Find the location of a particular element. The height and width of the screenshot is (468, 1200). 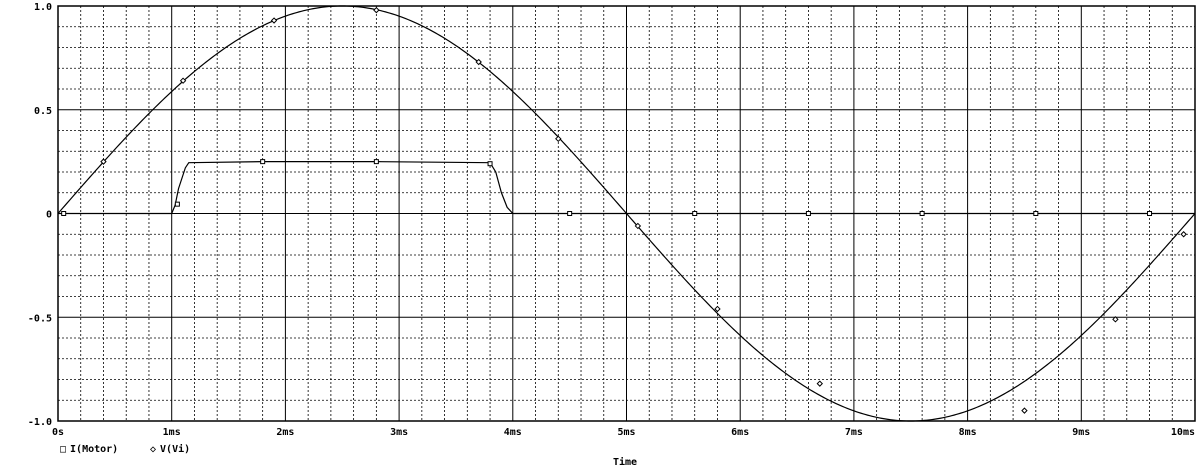

x-tick-label: 8ms is located at coordinates (968, 432).